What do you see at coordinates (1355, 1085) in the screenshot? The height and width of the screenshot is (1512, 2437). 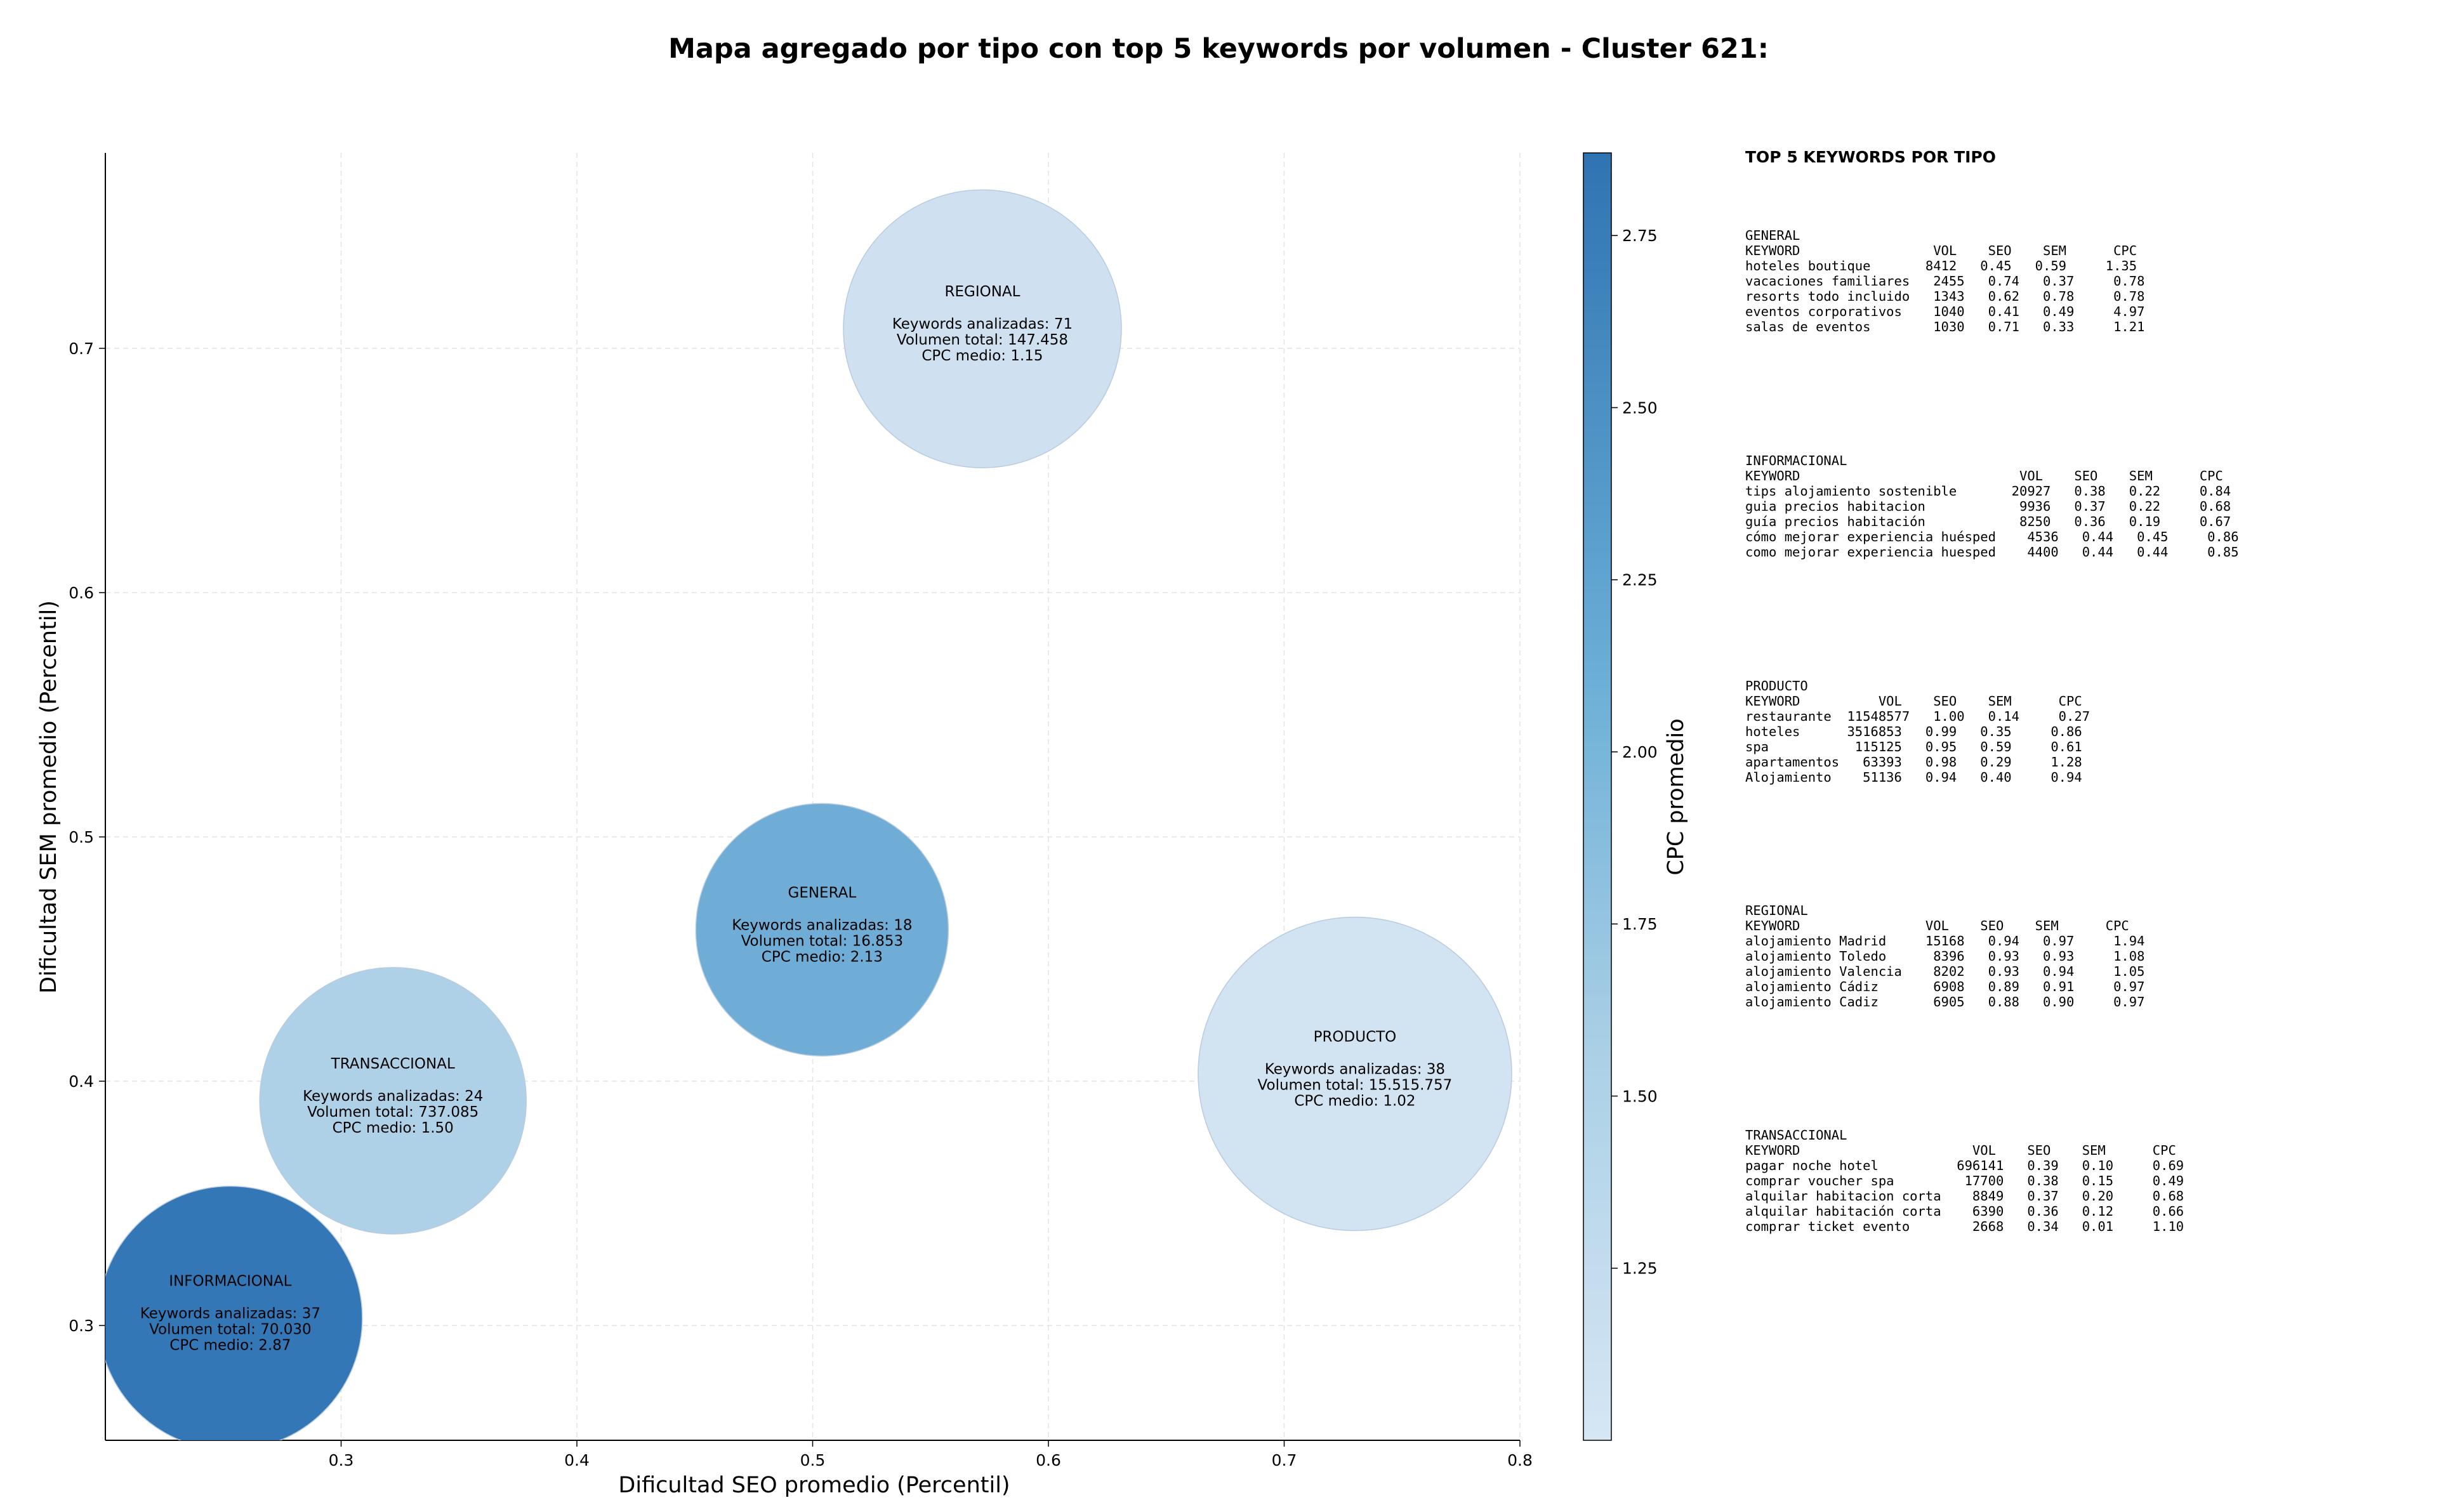 I see `bubble-label-volume-line: Volumen total: 15.515.757` at bounding box center [1355, 1085].